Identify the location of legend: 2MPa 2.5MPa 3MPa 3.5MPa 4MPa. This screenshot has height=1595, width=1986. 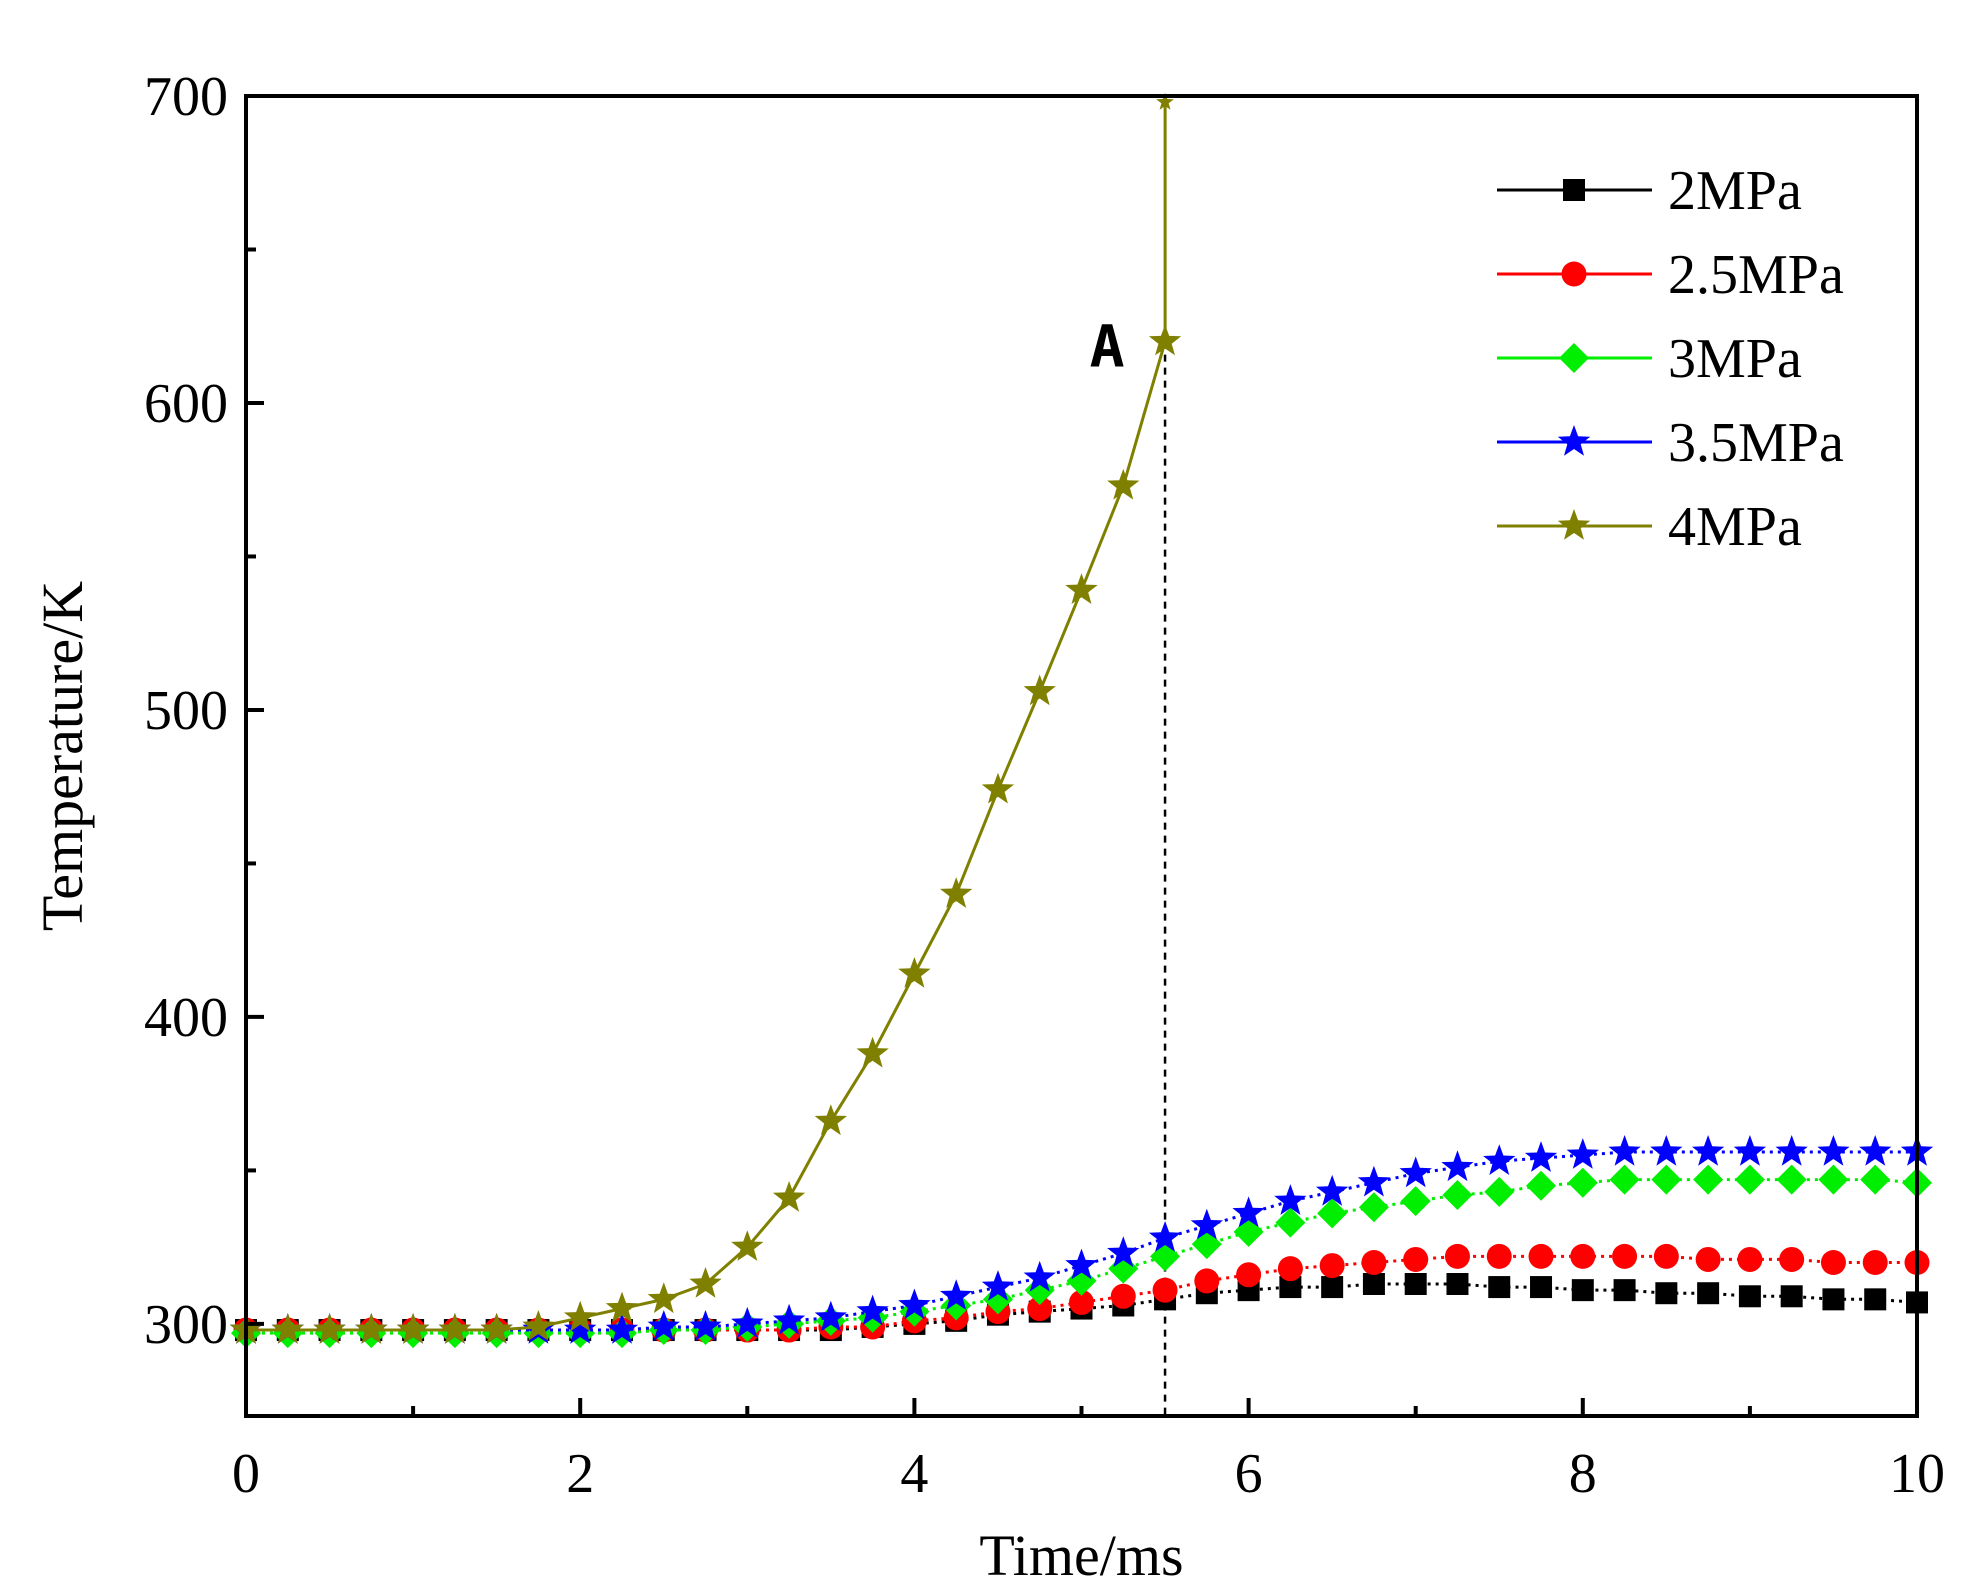
(1670, 359).